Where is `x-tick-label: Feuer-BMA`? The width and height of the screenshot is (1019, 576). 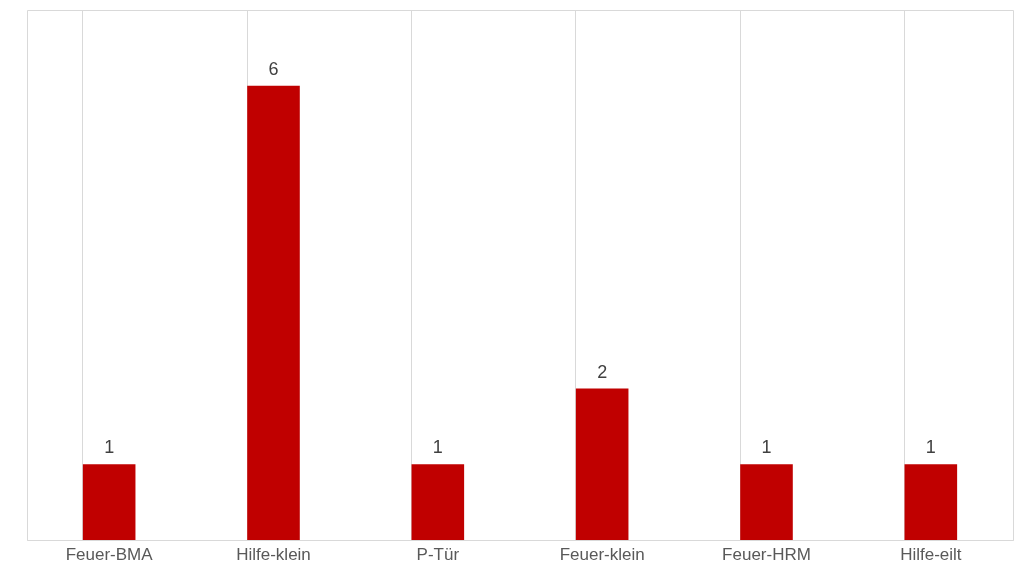 x-tick-label: Feuer-BMA is located at coordinates (109, 554).